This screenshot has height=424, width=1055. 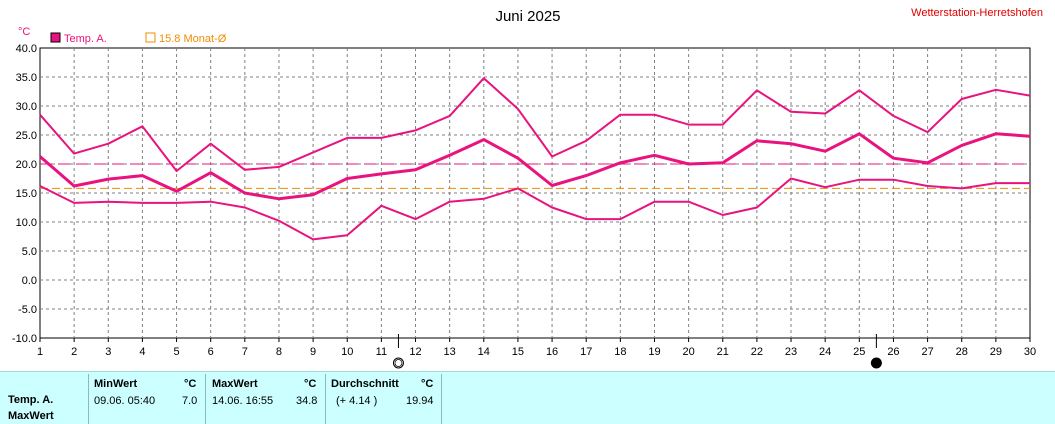 What do you see at coordinates (26, 223) in the screenshot?
I see `y-tick-label: 10.0` at bounding box center [26, 223].